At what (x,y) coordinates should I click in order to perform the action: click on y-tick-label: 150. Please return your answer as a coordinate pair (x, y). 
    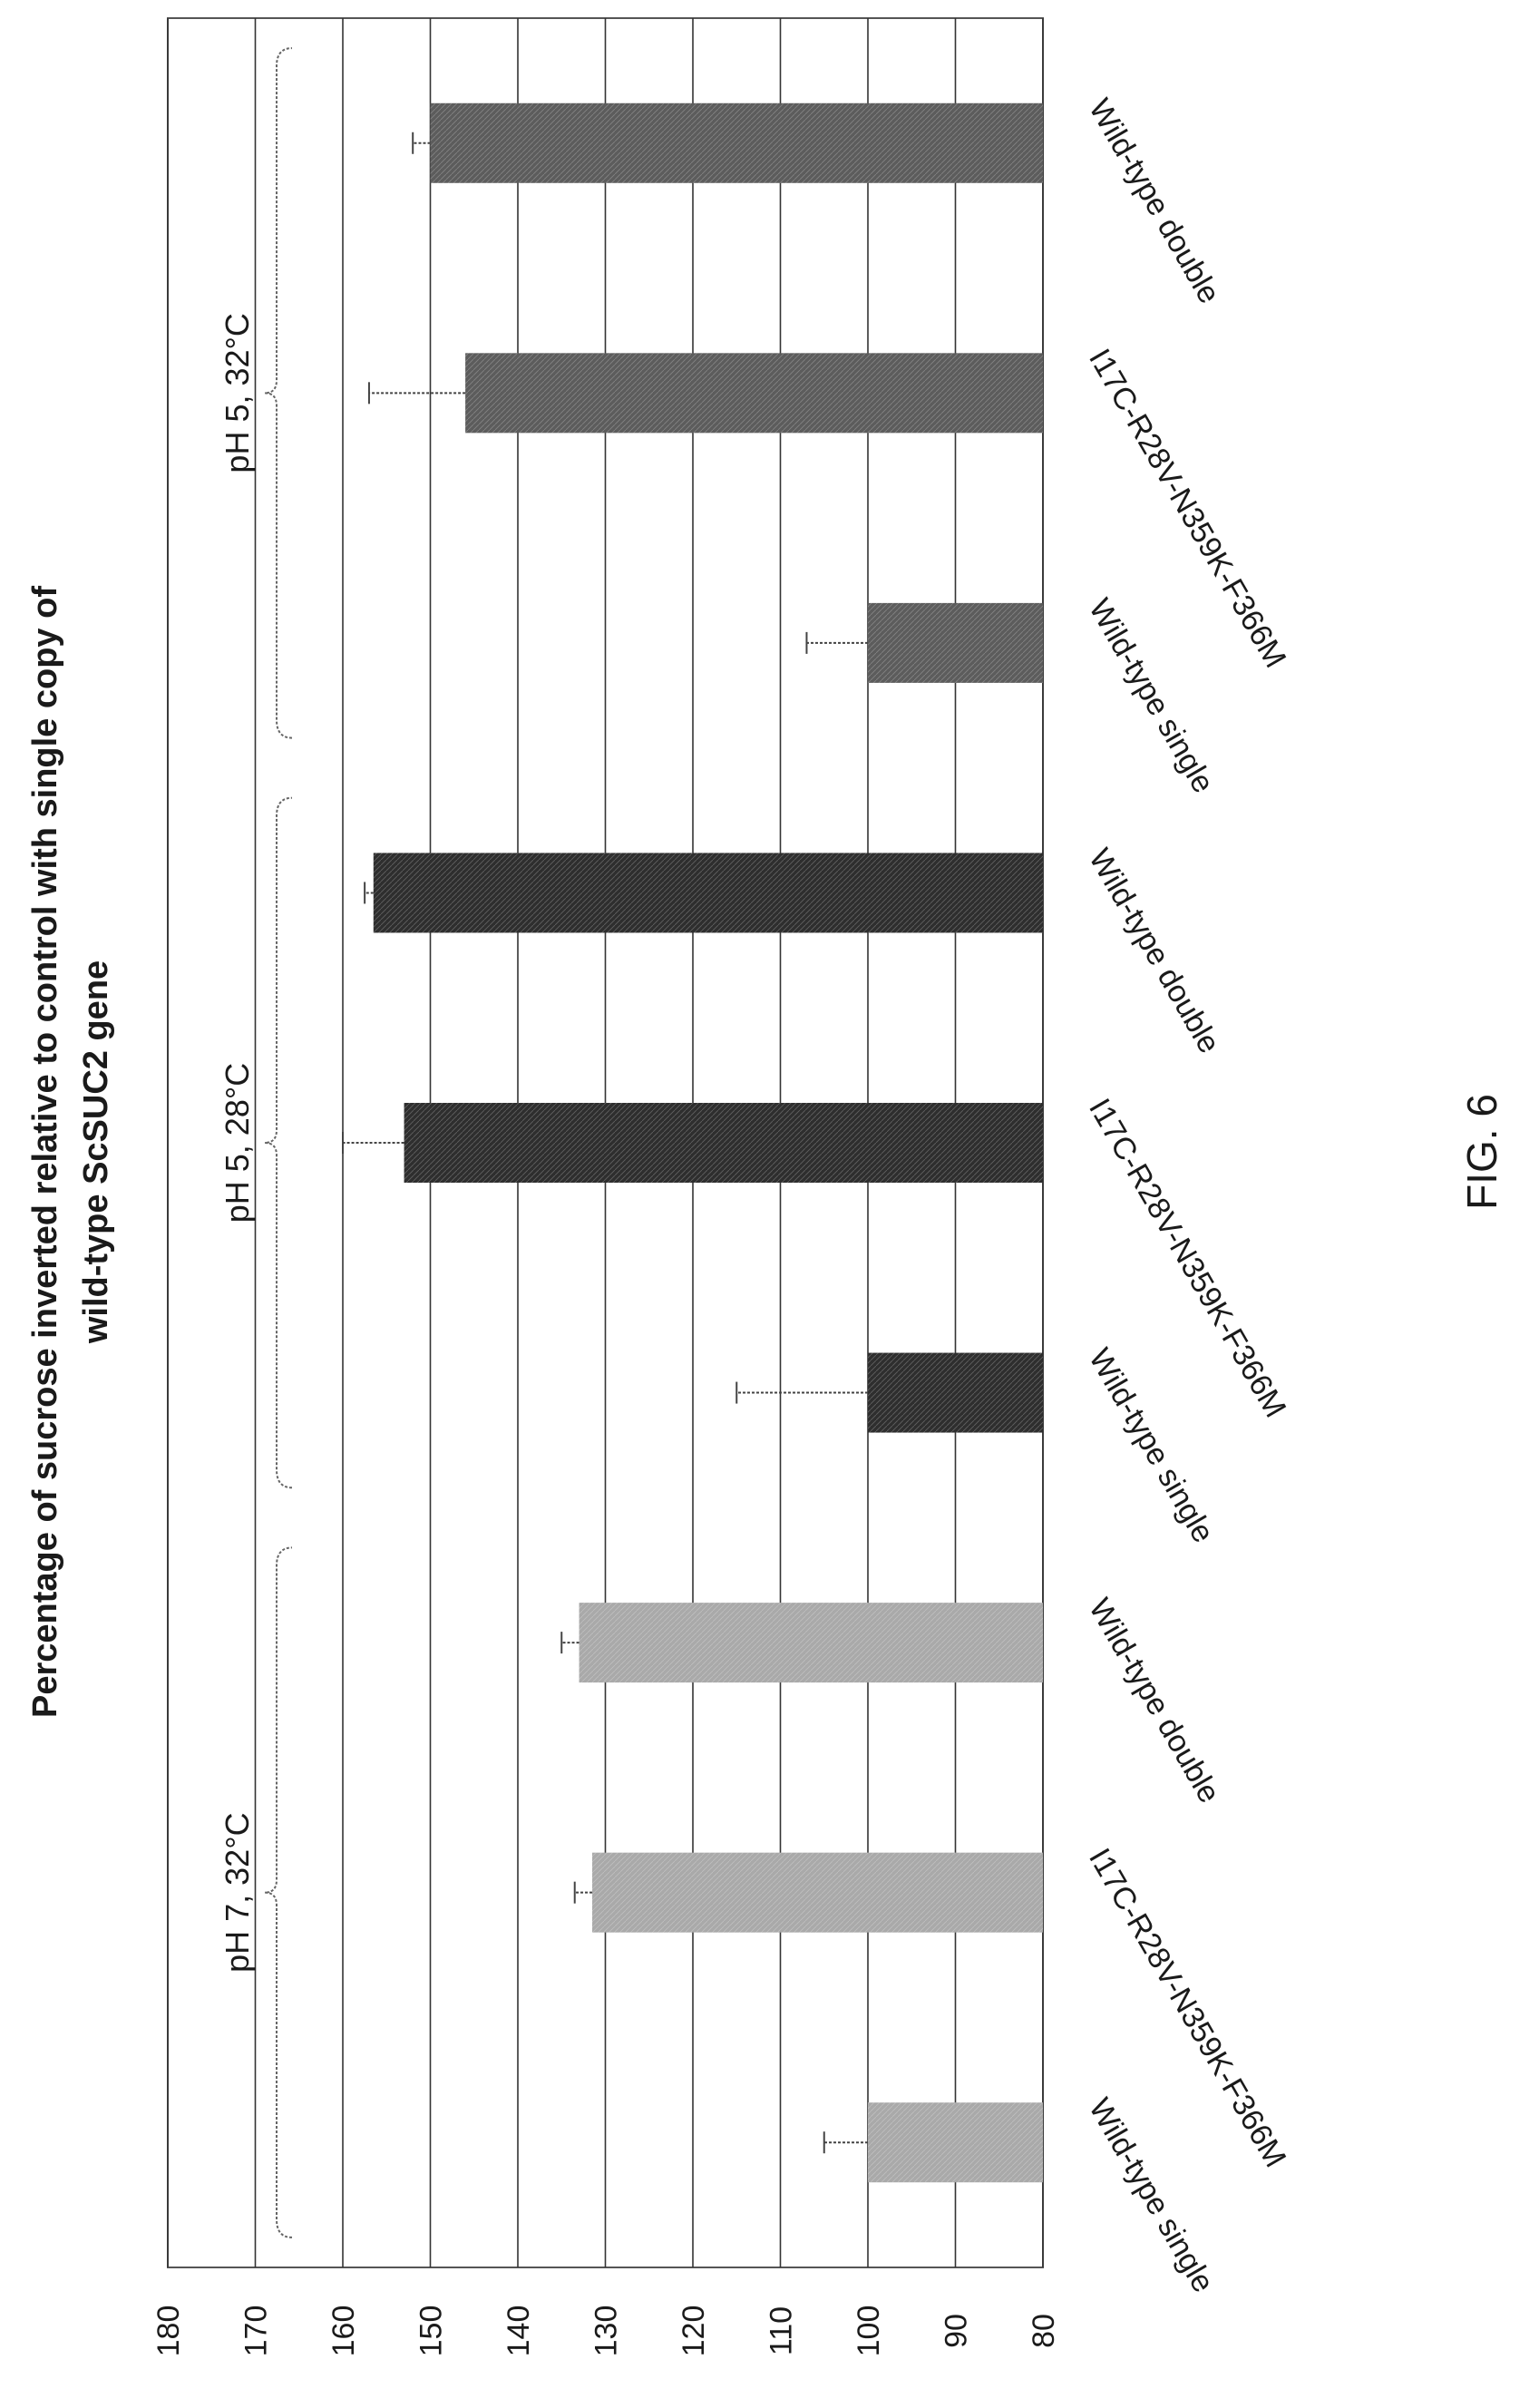
    Looking at the image, I should click on (432, 2331).